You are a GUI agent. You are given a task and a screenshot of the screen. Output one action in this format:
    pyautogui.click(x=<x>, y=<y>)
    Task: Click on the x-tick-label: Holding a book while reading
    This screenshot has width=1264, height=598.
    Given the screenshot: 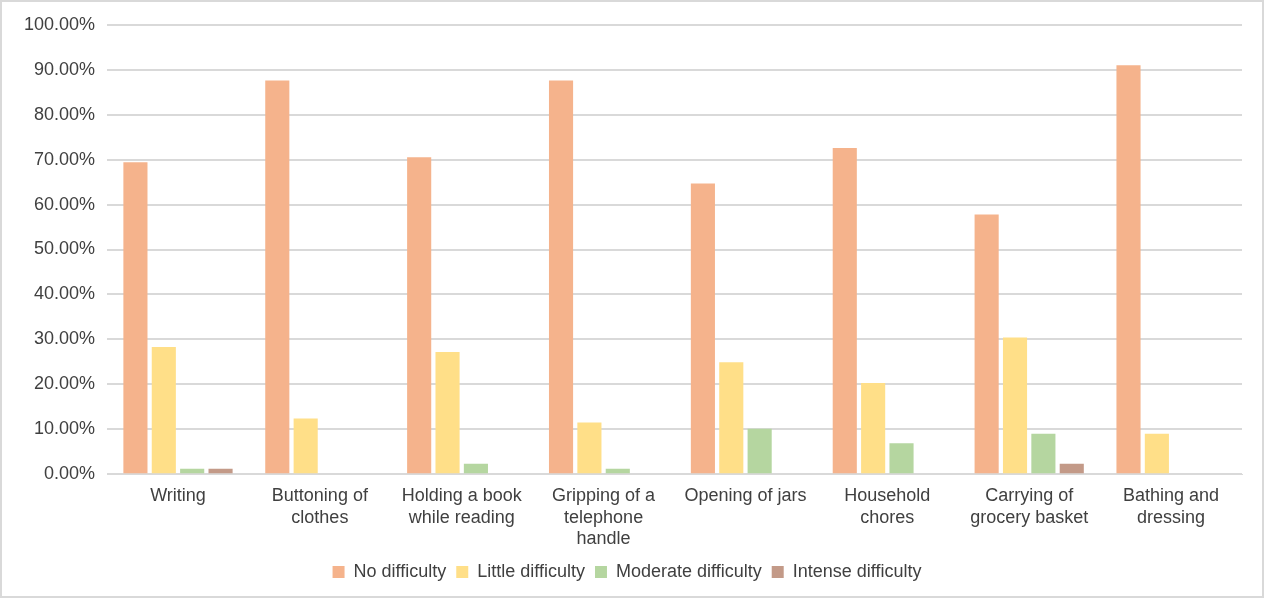 What is the action you would take?
    pyautogui.click(x=462, y=505)
    